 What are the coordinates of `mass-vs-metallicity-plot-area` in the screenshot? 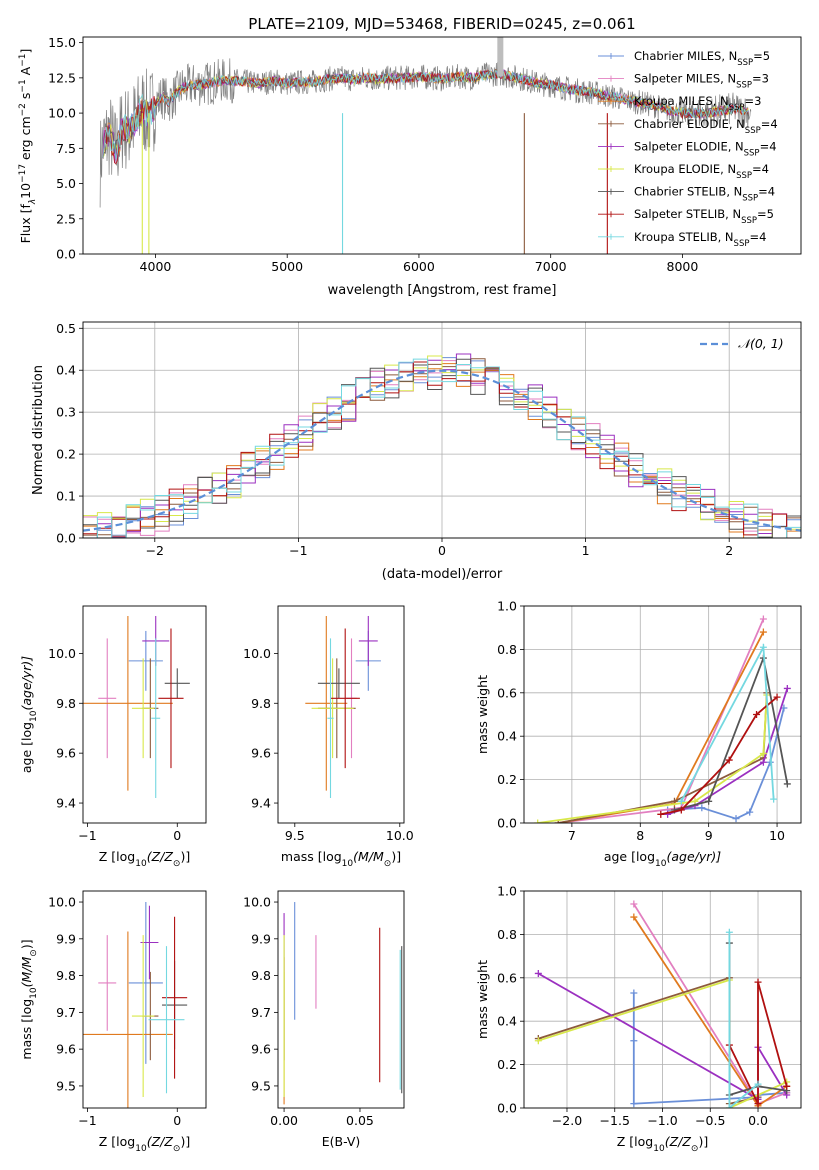 It's located at (135, 1005).